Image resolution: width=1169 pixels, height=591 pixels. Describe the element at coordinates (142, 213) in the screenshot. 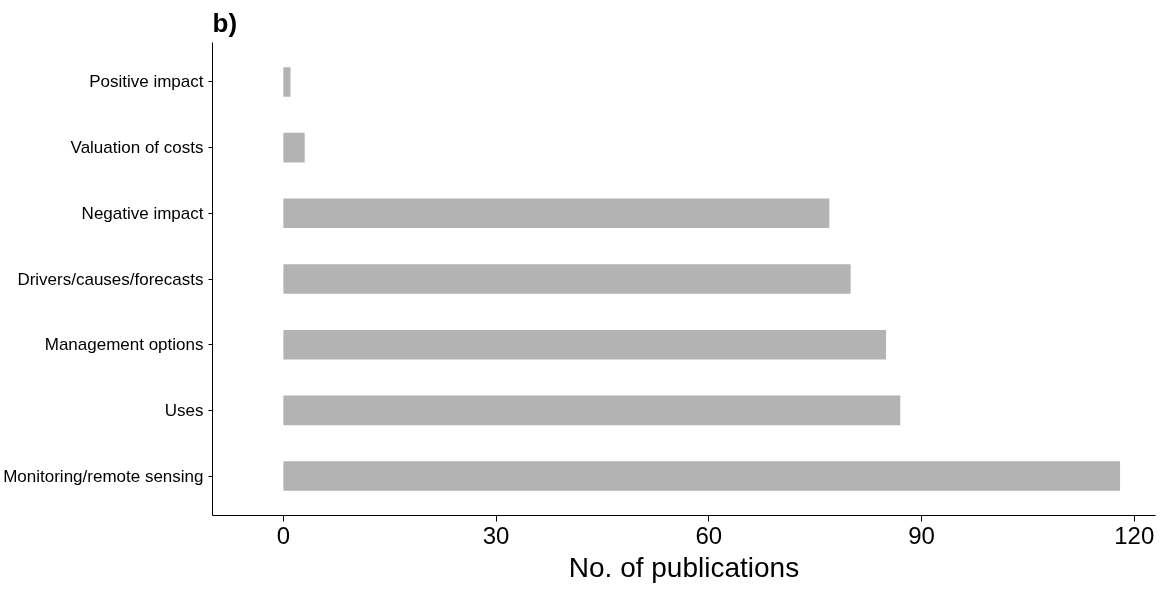

I see `y-tick-label: Negative impact` at that location.